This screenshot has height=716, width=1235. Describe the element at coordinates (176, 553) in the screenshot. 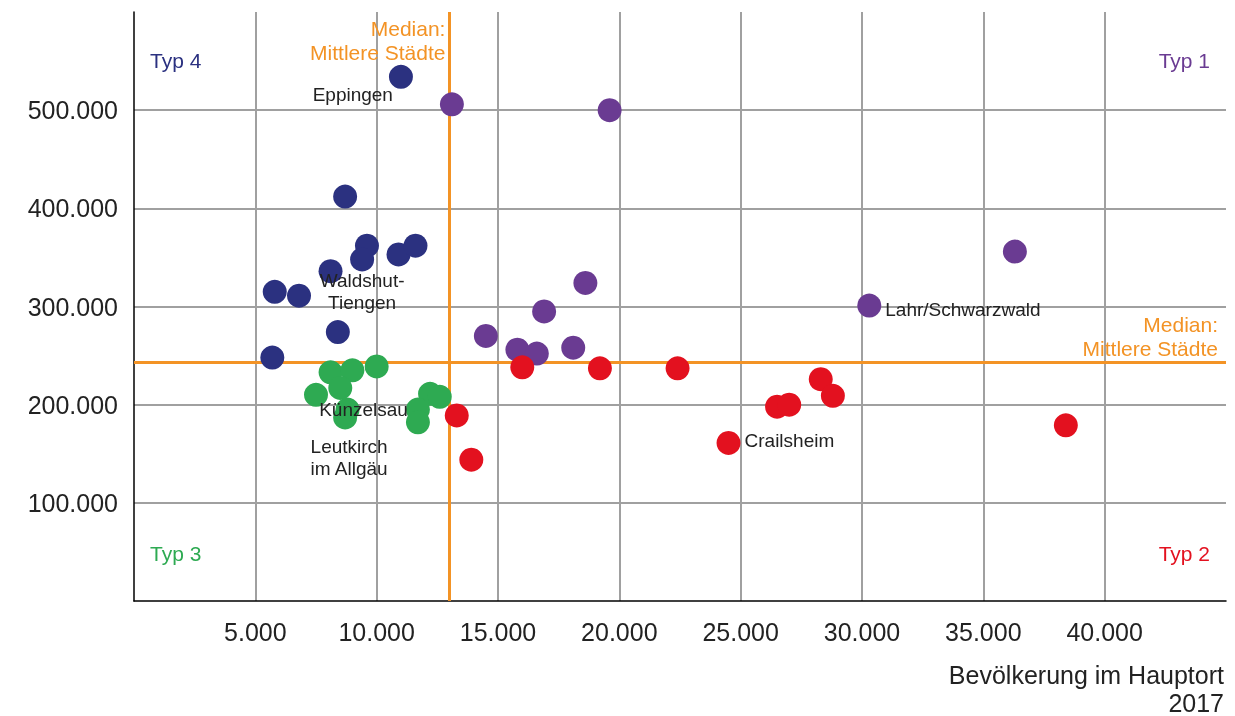

I see `annotation: Typ 3` at that location.